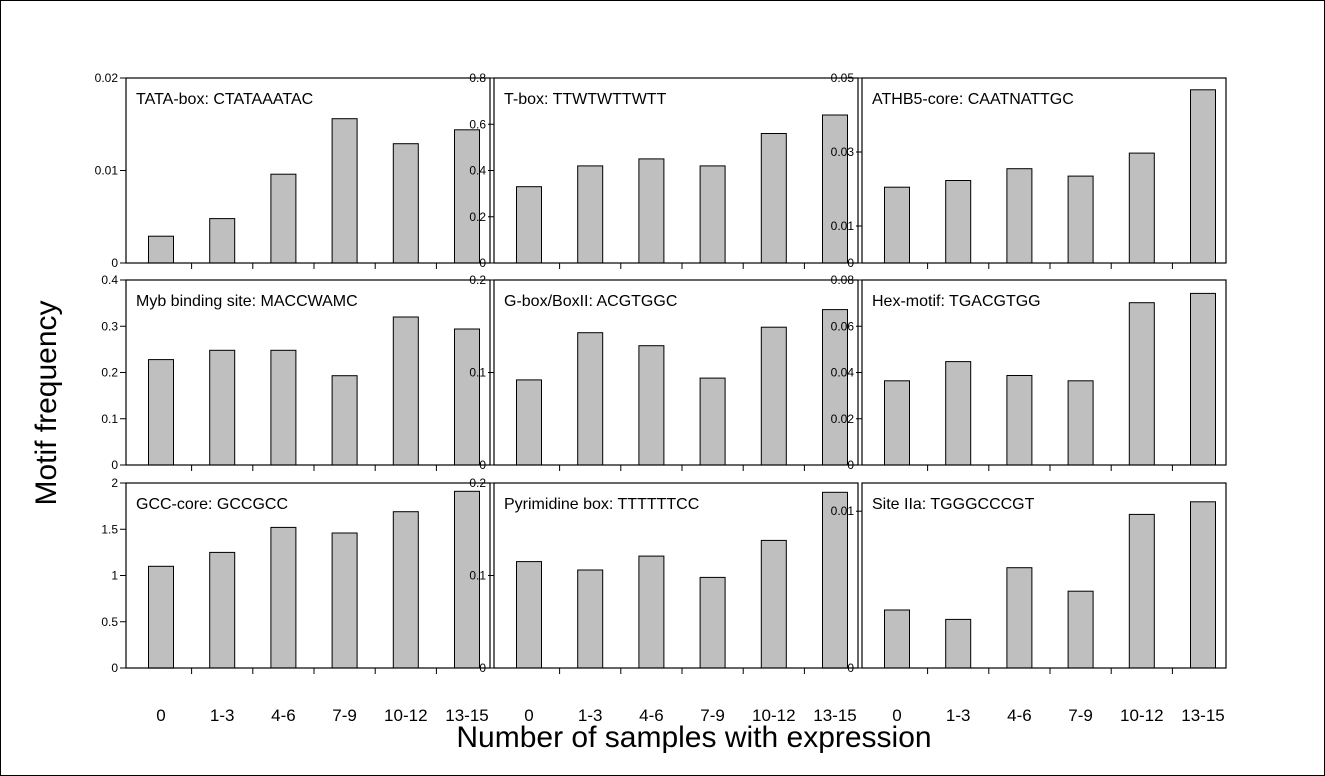  What do you see at coordinates (293, 170) in the screenshot?
I see `panel-1: 0 0.01 0.02 TATA-box: CTATAAATAC` at bounding box center [293, 170].